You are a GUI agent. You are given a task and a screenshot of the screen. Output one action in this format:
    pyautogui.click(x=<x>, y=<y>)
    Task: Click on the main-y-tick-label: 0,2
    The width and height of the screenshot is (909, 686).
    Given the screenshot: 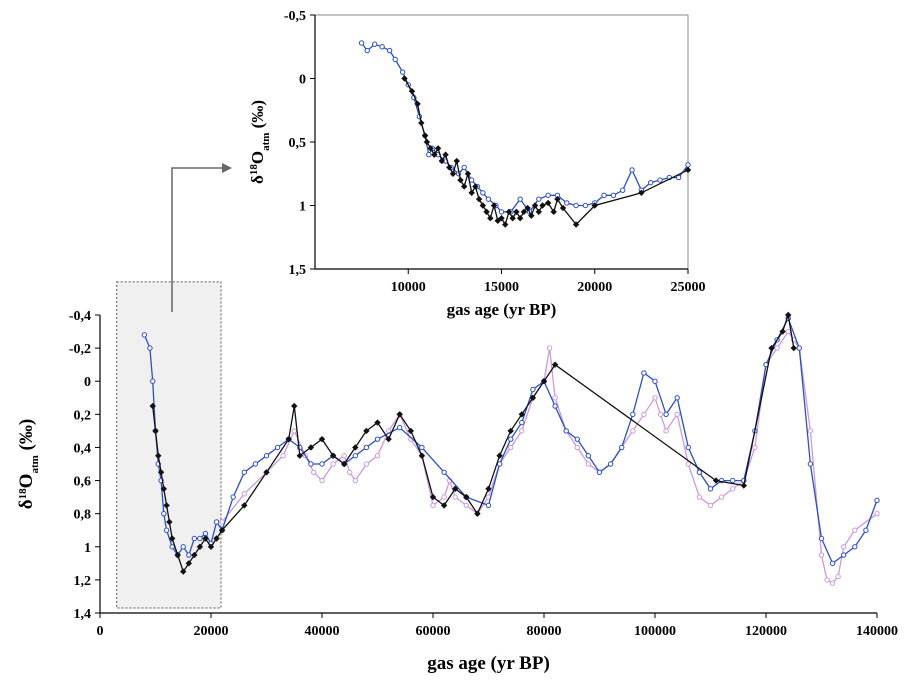 What is the action you would take?
    pyautogui.click(x=83, y=415)
    